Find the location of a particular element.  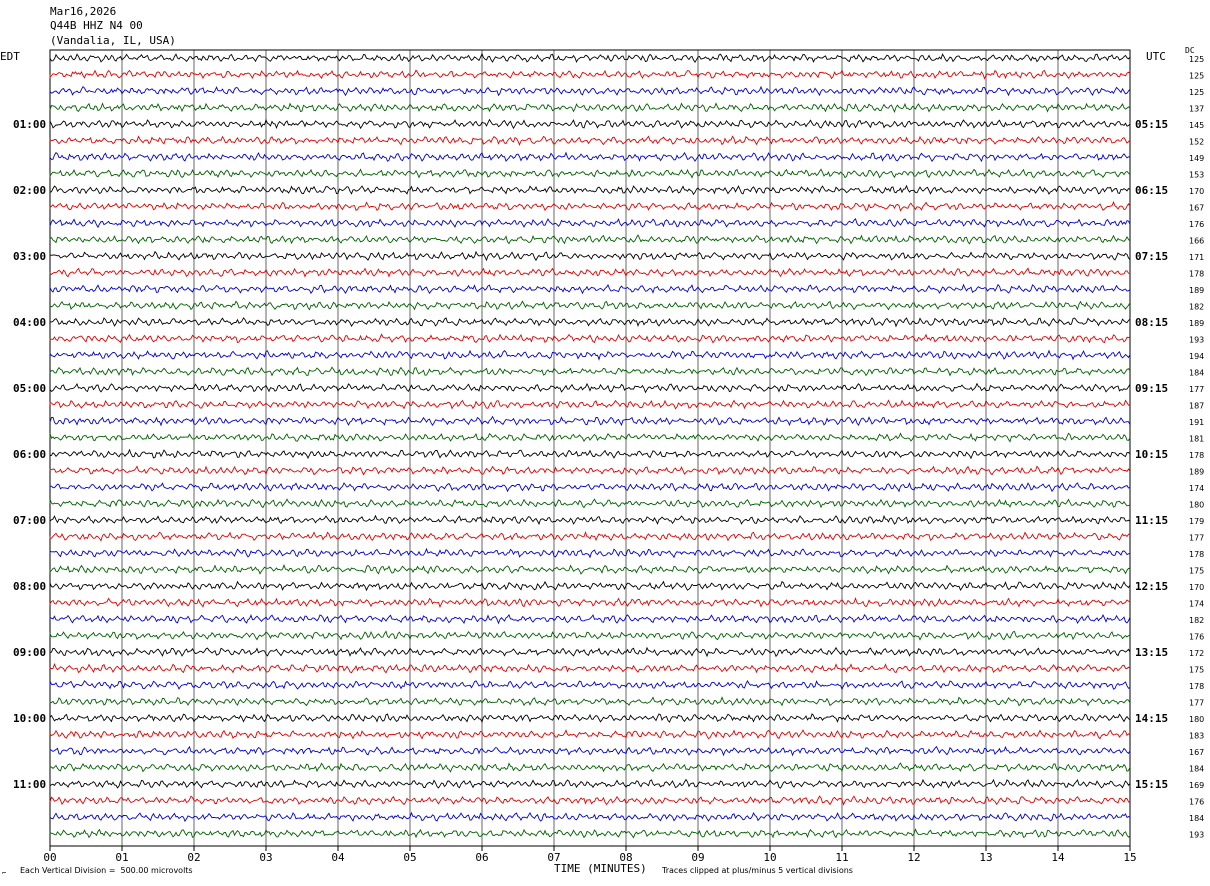

header-location: (Vandalia, IL, USA) is located at coordinates (113, 40).